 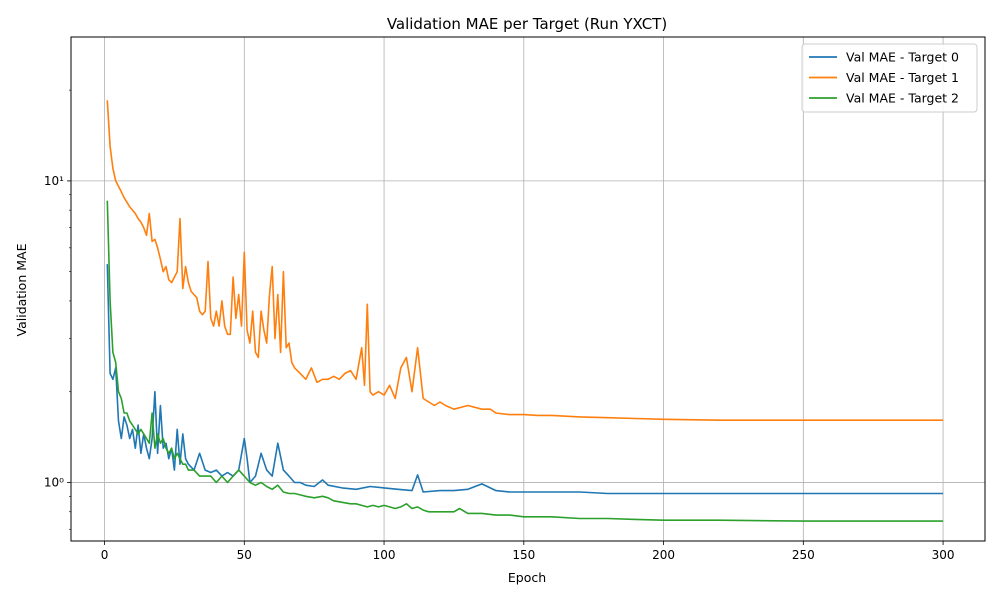 What do you see at coordinates (902, 98) in the screenshot?
I see `legend-label-2: Val MAE - Target 2` at bounding box center [902, 98].